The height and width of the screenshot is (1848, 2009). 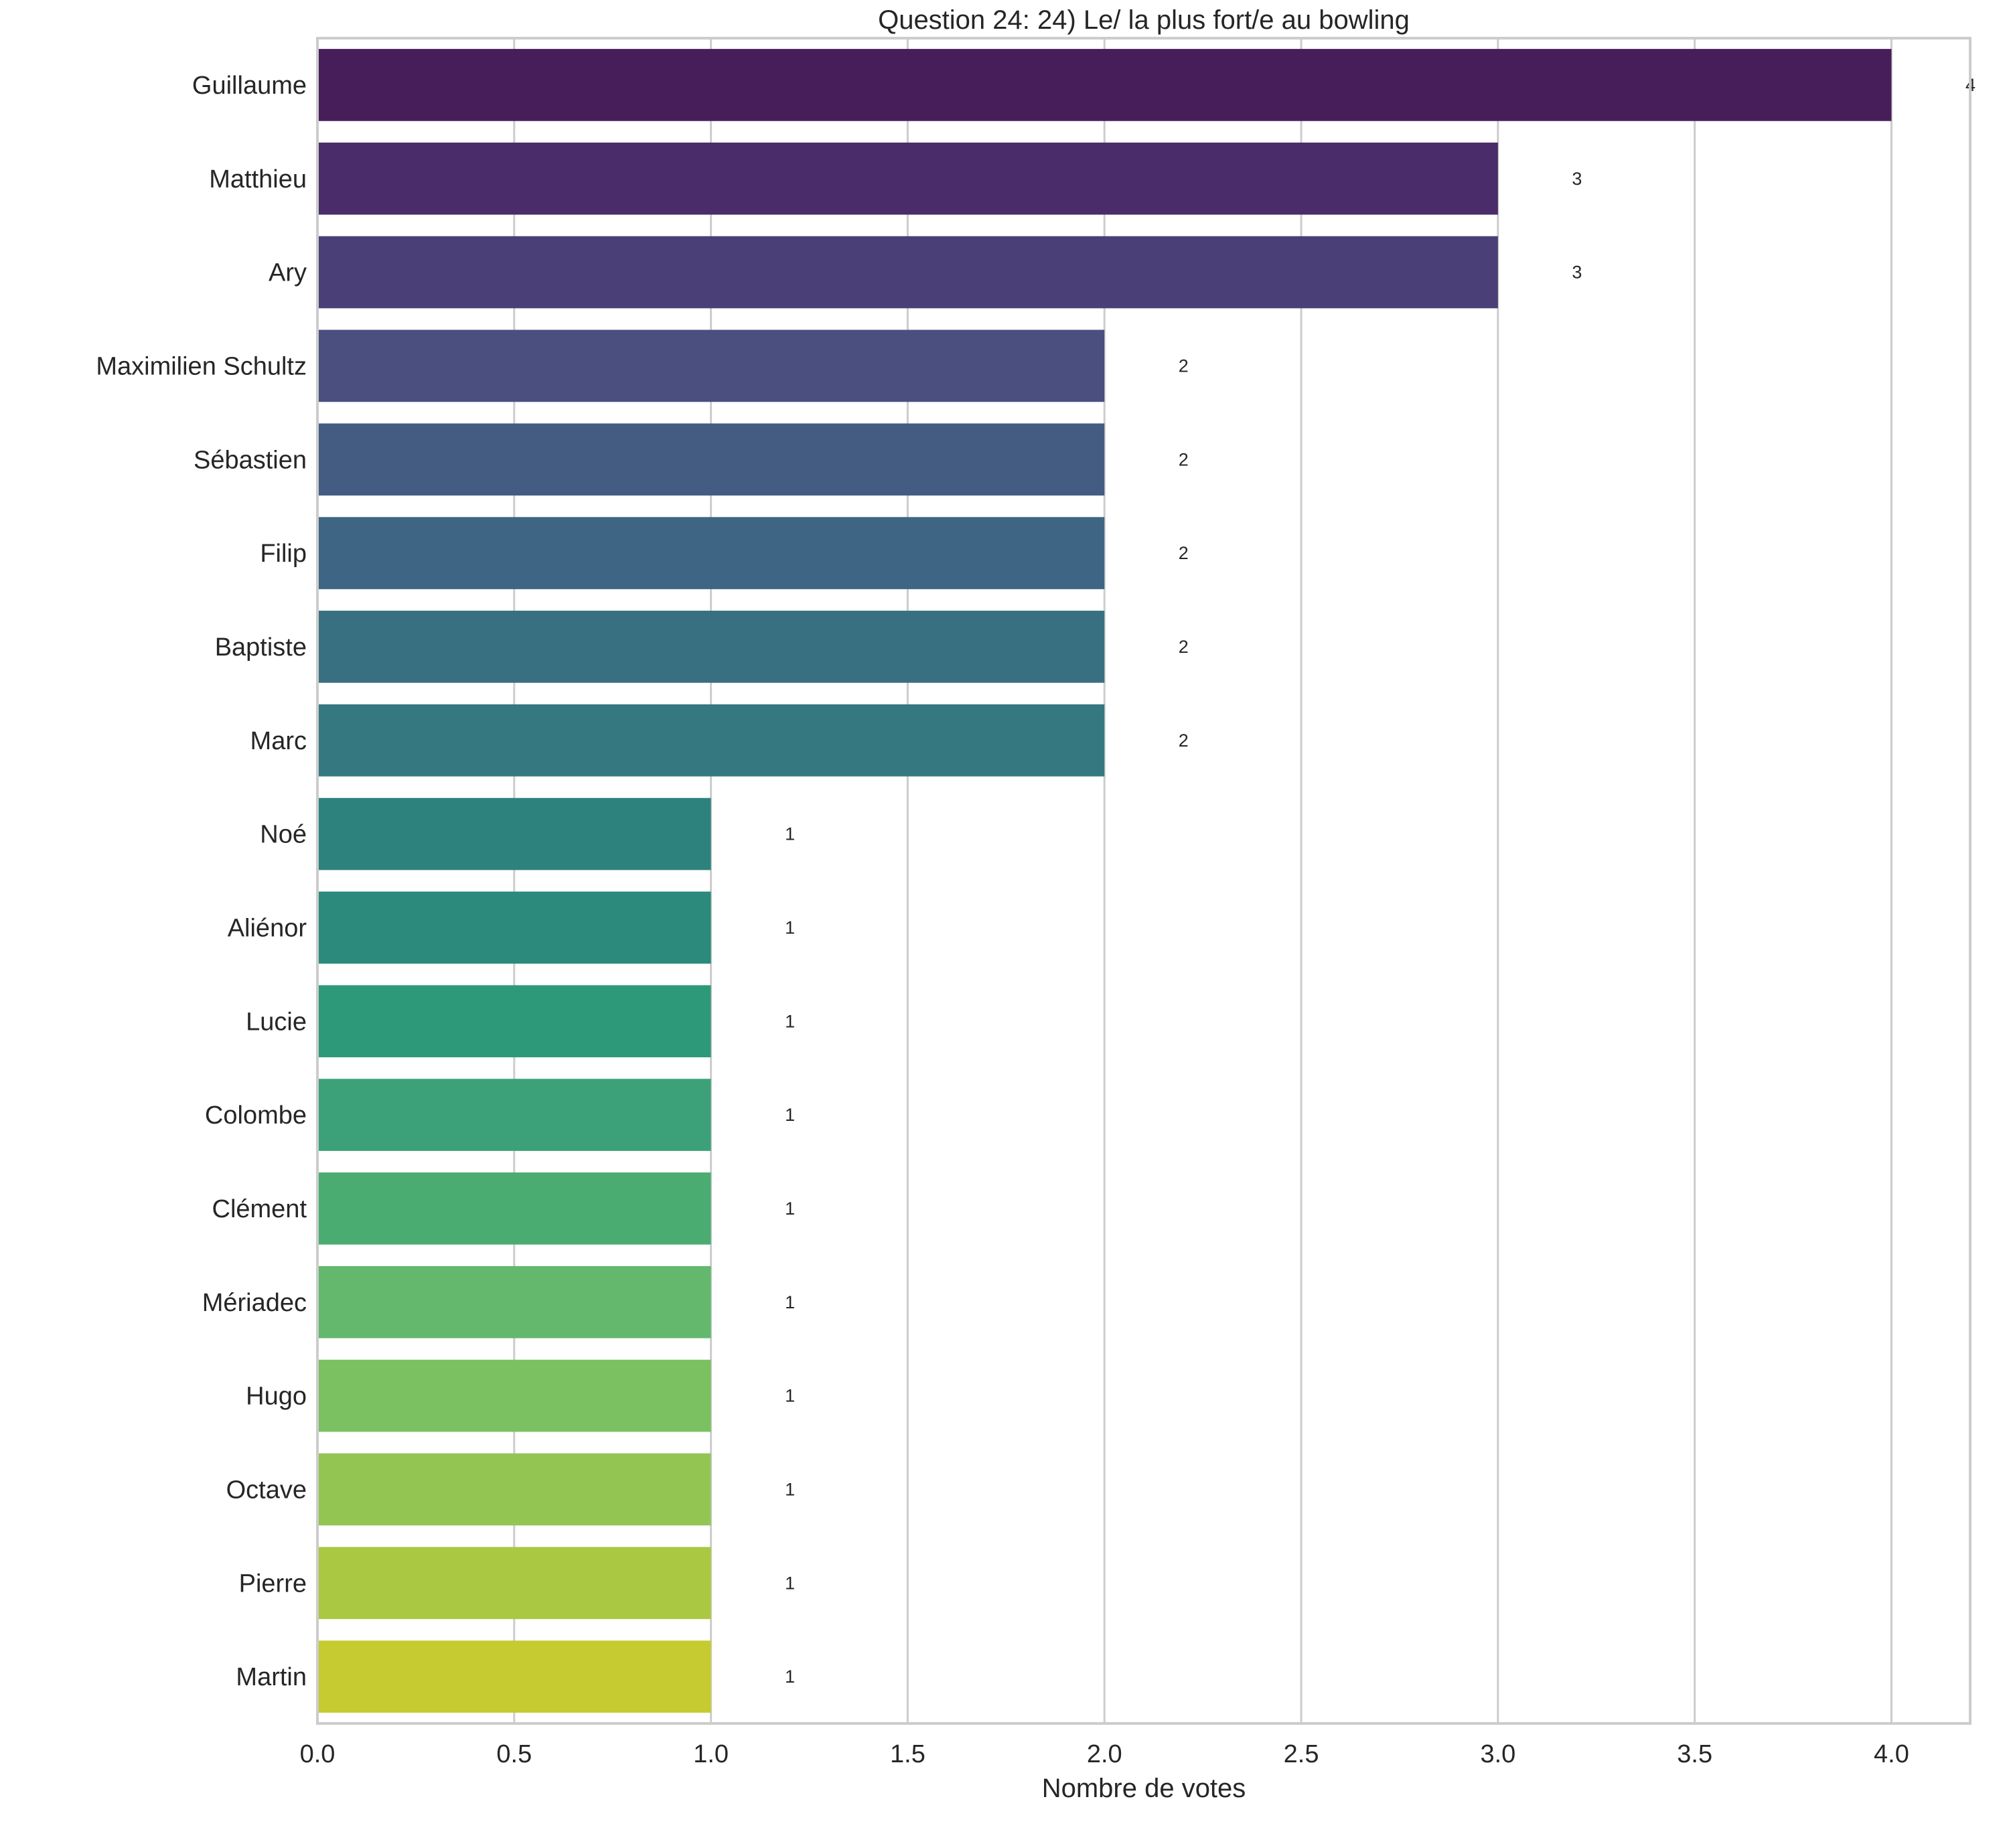 What do you see at coordinates (271, 1677) in the screenshot?
I see `y-tick-label: Martin` at bounding box center [271, 1677].